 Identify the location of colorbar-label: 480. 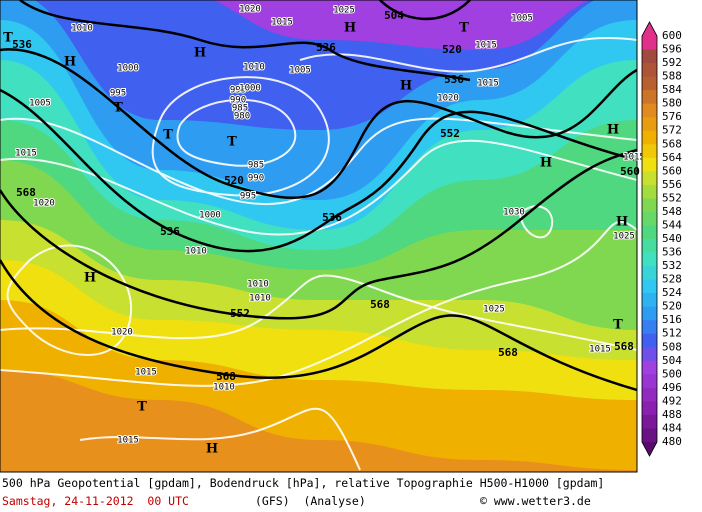
(672, 441).